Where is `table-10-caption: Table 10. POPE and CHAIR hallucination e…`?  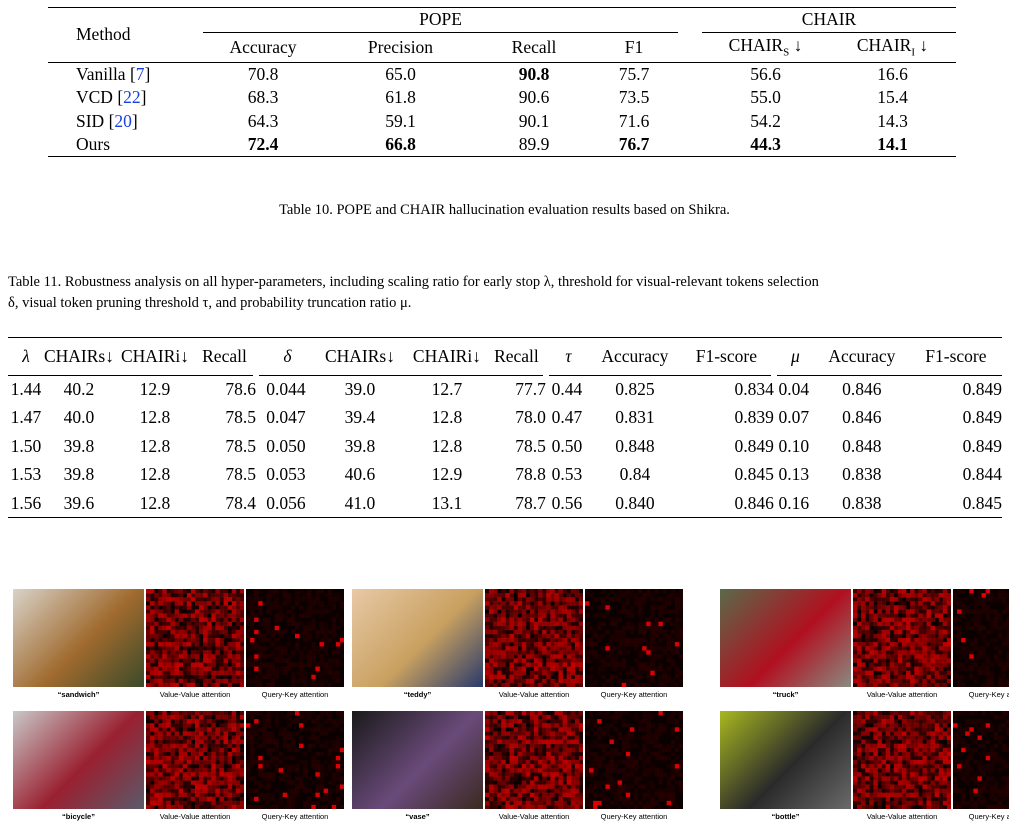
table-10-caption: Table 10. POPE and CHAIR hallucination e… is located at coordinates (504, 210).